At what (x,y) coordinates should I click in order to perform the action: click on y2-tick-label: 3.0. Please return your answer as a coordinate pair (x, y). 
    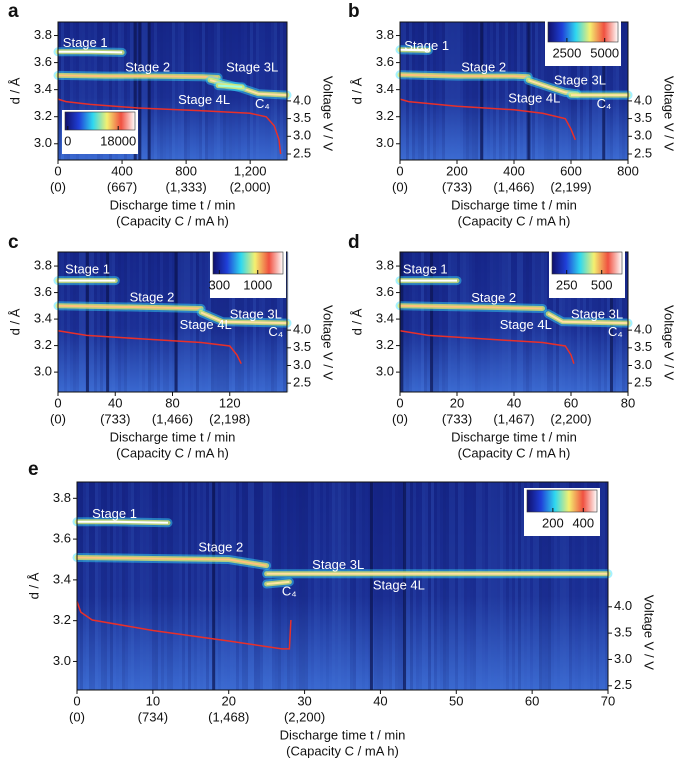
    Looking at the image, I should click on (643, 135).